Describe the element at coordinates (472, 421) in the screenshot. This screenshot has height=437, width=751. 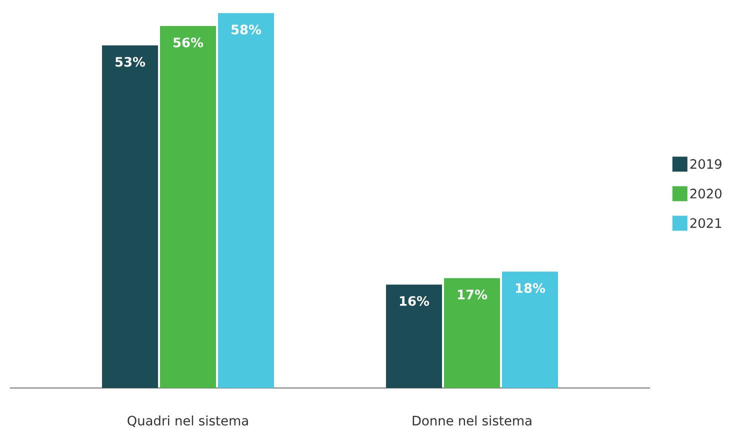
I see `x-tick-label: Donne nel sistema` at that location.